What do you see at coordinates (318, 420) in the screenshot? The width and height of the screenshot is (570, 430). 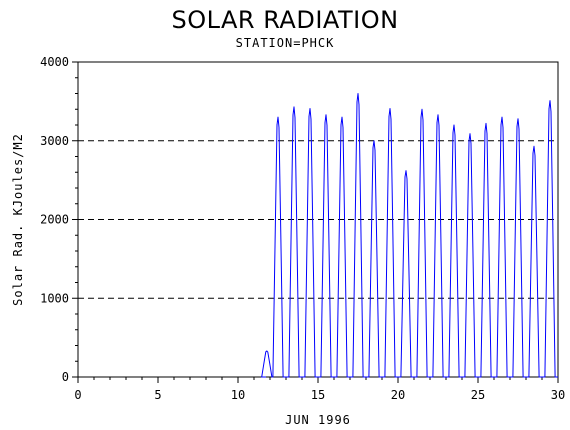 I see `x-axis-label: JUN 1996` at bounding box center [318, 420].